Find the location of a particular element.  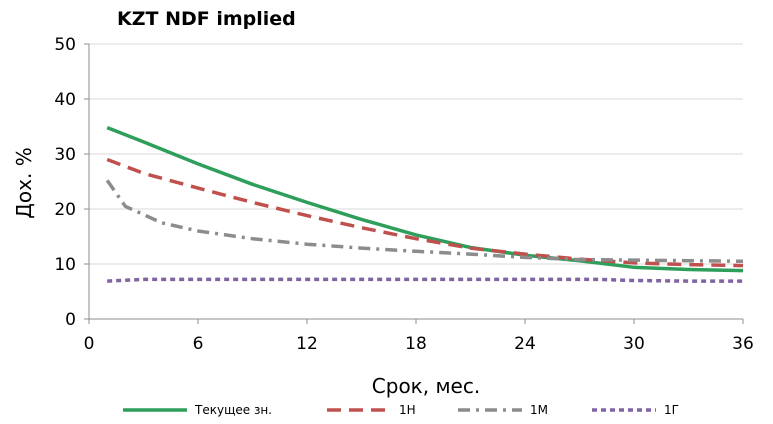

legend-item: 1Г is located at coordinates (635, 410).